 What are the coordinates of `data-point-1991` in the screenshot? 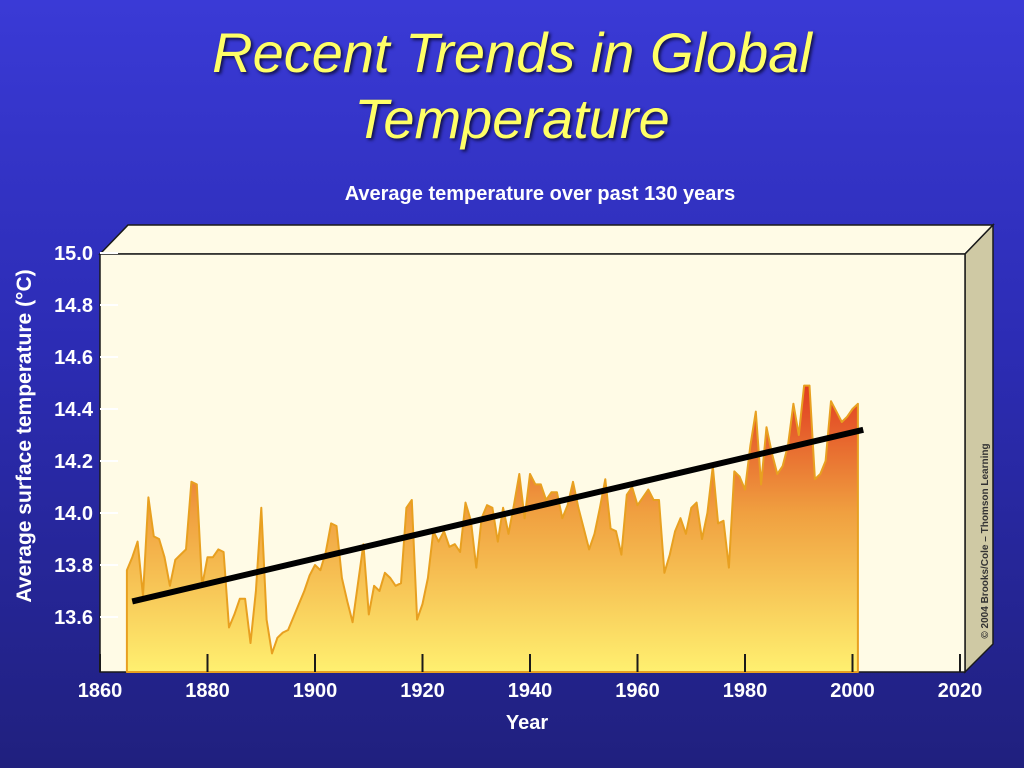 It's located at (804, 385).